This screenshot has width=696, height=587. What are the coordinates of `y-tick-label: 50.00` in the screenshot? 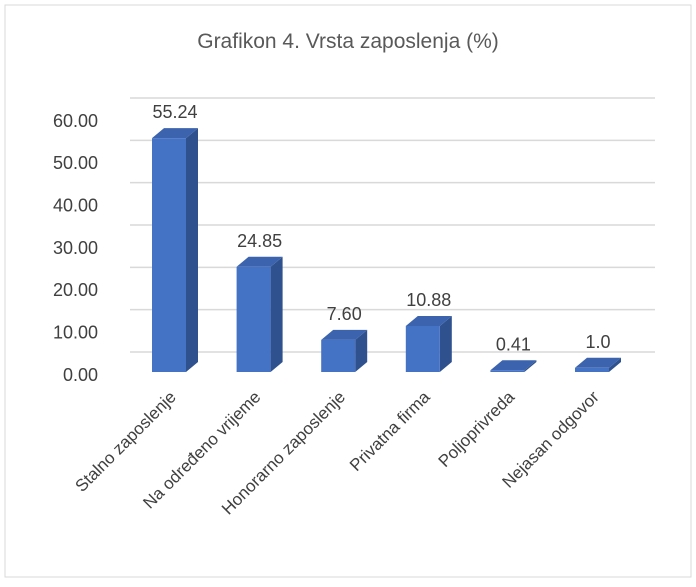 It's located at (75, 163).